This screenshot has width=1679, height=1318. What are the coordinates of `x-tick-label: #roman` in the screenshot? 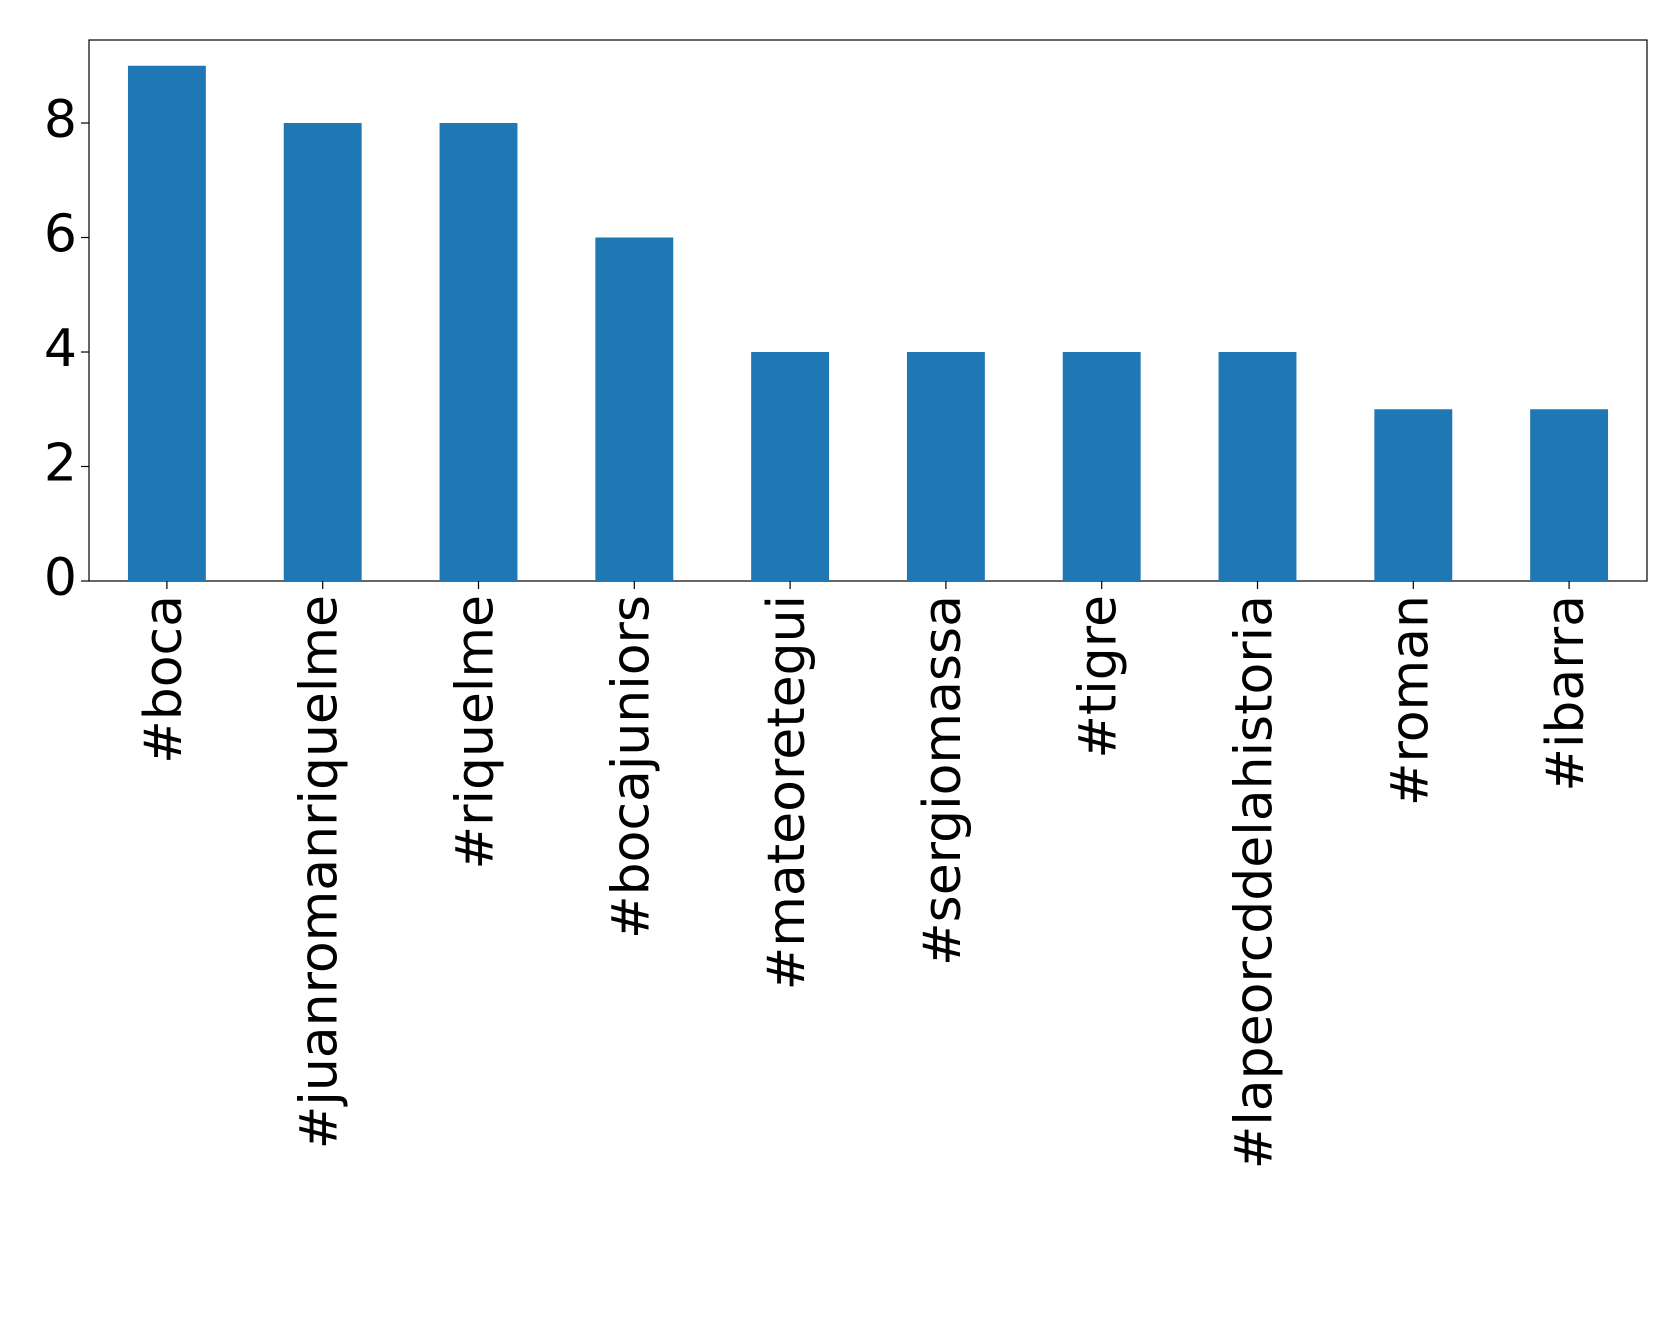 It's located at (1410, 700).